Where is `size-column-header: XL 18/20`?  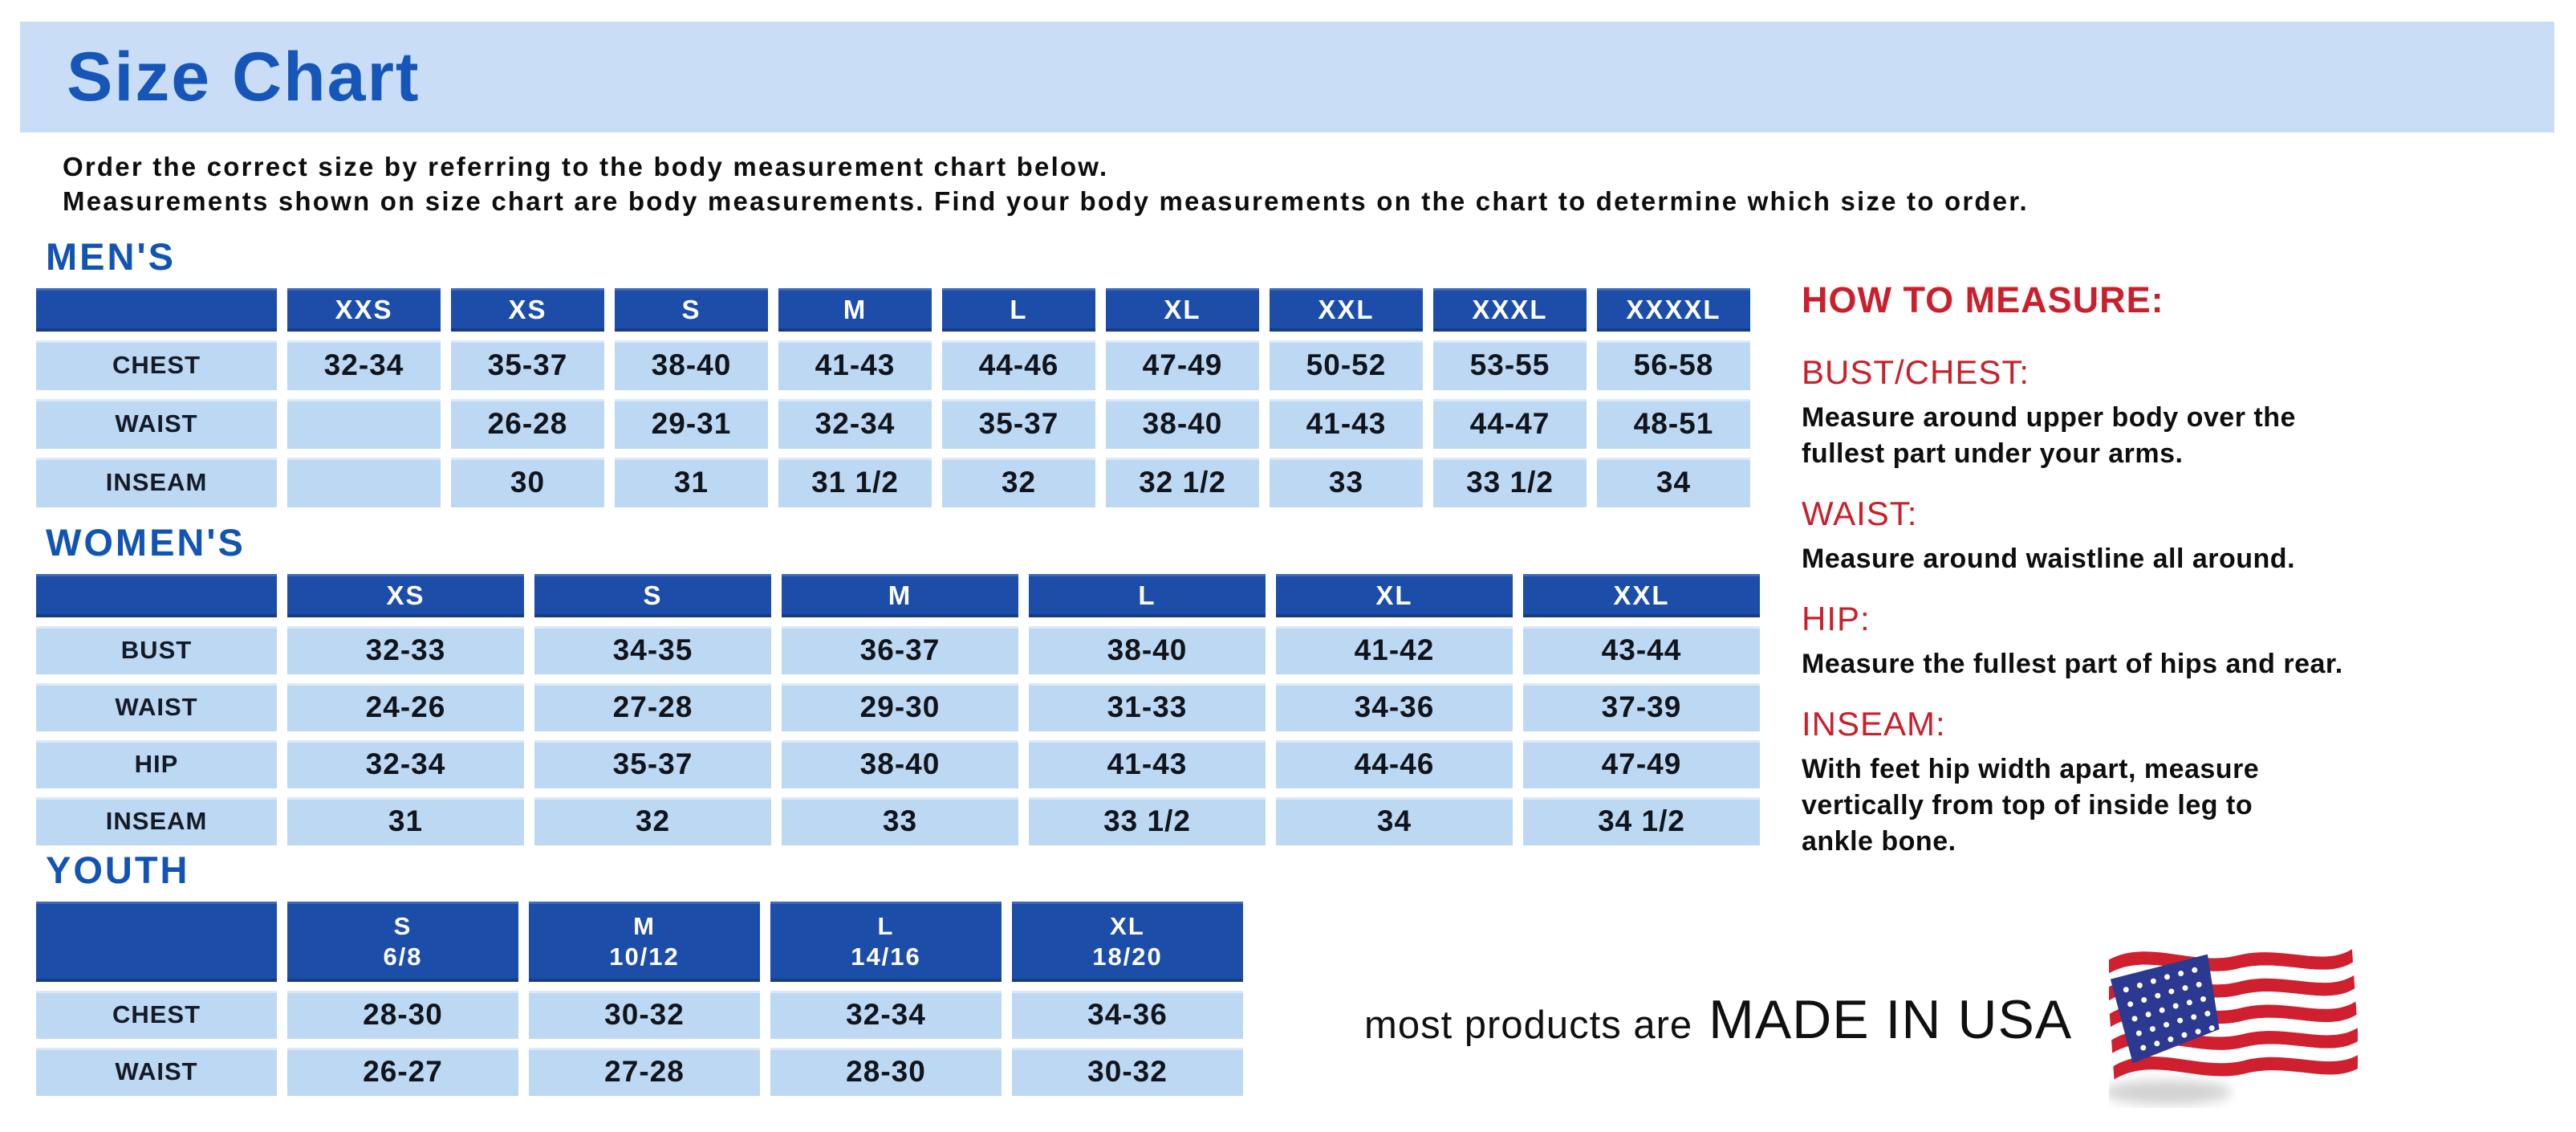 size-column-header: XL 18/20 is located at coordinates (1127, 942).